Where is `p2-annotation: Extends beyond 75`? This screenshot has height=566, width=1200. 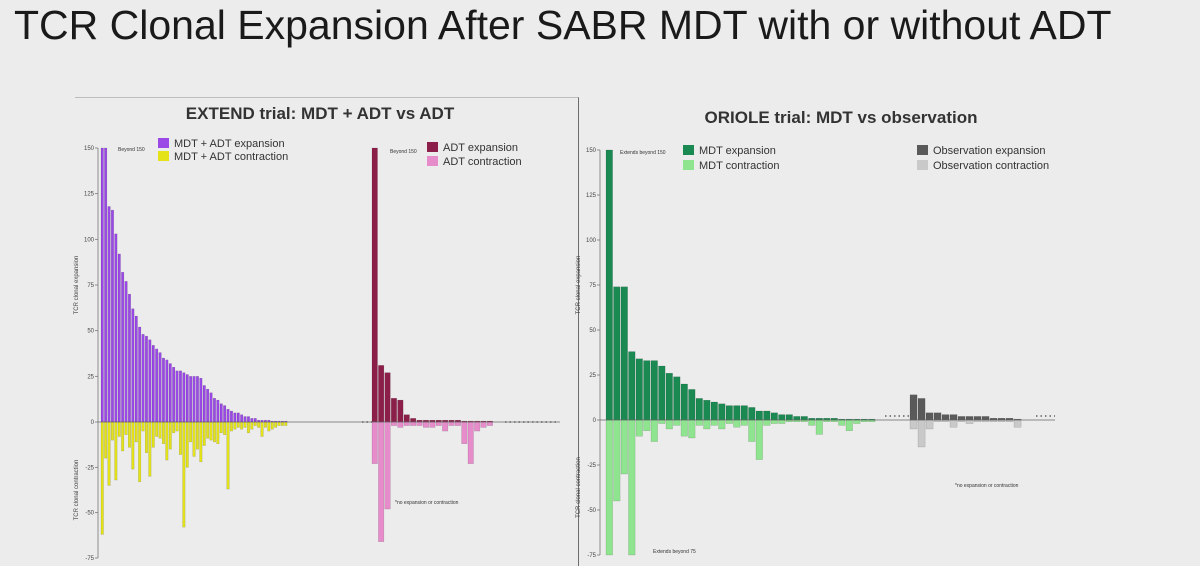 p2-annotation: Extends beyond 75 is located at coordinates (674, 552).